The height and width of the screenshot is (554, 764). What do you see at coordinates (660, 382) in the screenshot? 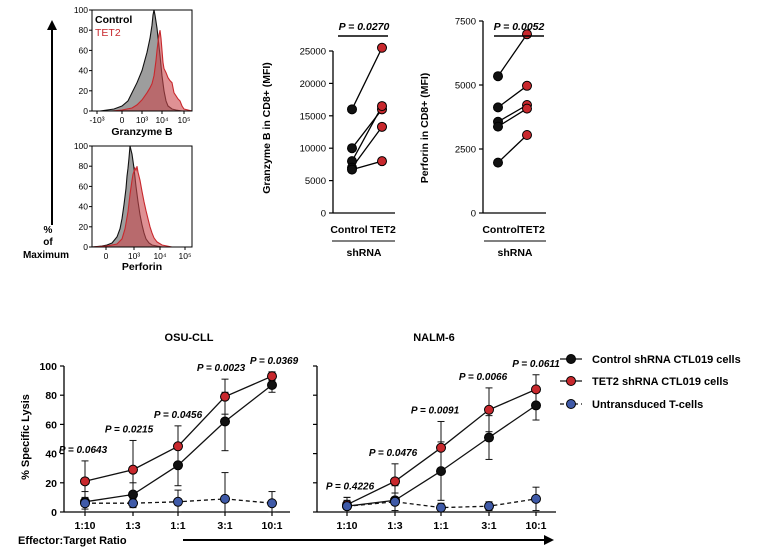
I see `legend-label-tet2: TET2 shRNA CTL019 cells` at bounding box center [660, 382].